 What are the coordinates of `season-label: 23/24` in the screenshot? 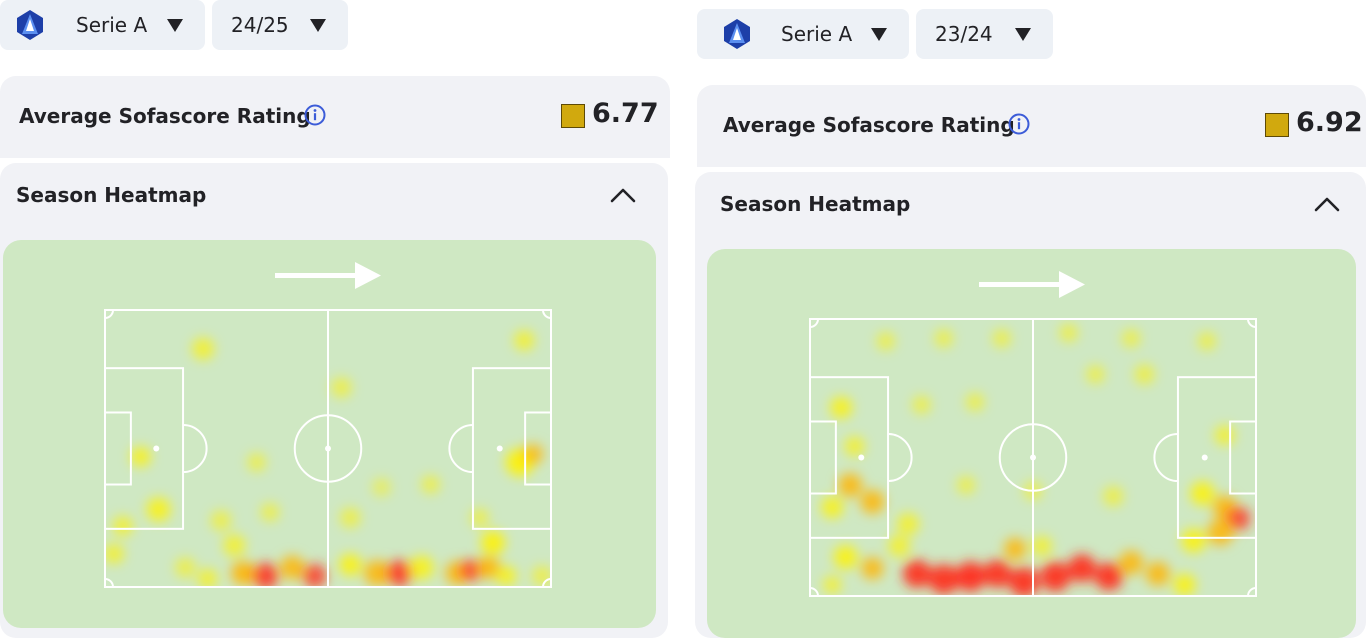 It's located at (964, 34).